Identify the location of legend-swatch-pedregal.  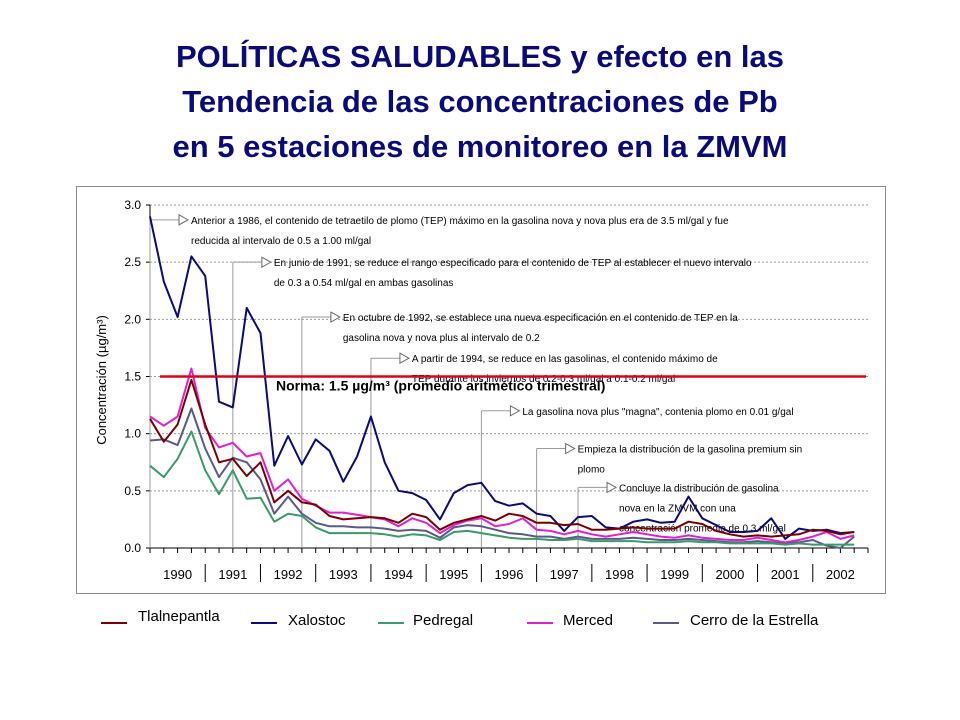
(391, 623).